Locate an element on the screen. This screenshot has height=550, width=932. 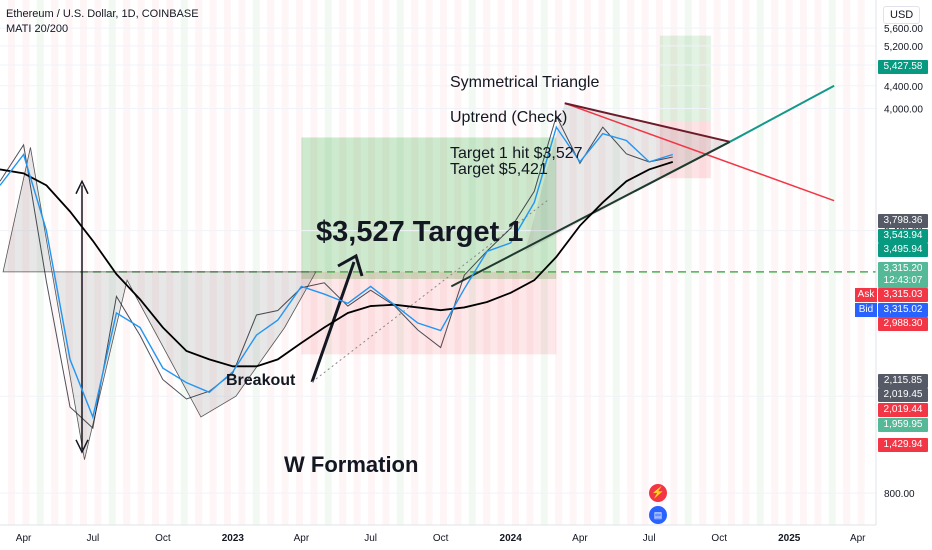
price-badge: 3,315.03 is located at coordinates (903, 295).